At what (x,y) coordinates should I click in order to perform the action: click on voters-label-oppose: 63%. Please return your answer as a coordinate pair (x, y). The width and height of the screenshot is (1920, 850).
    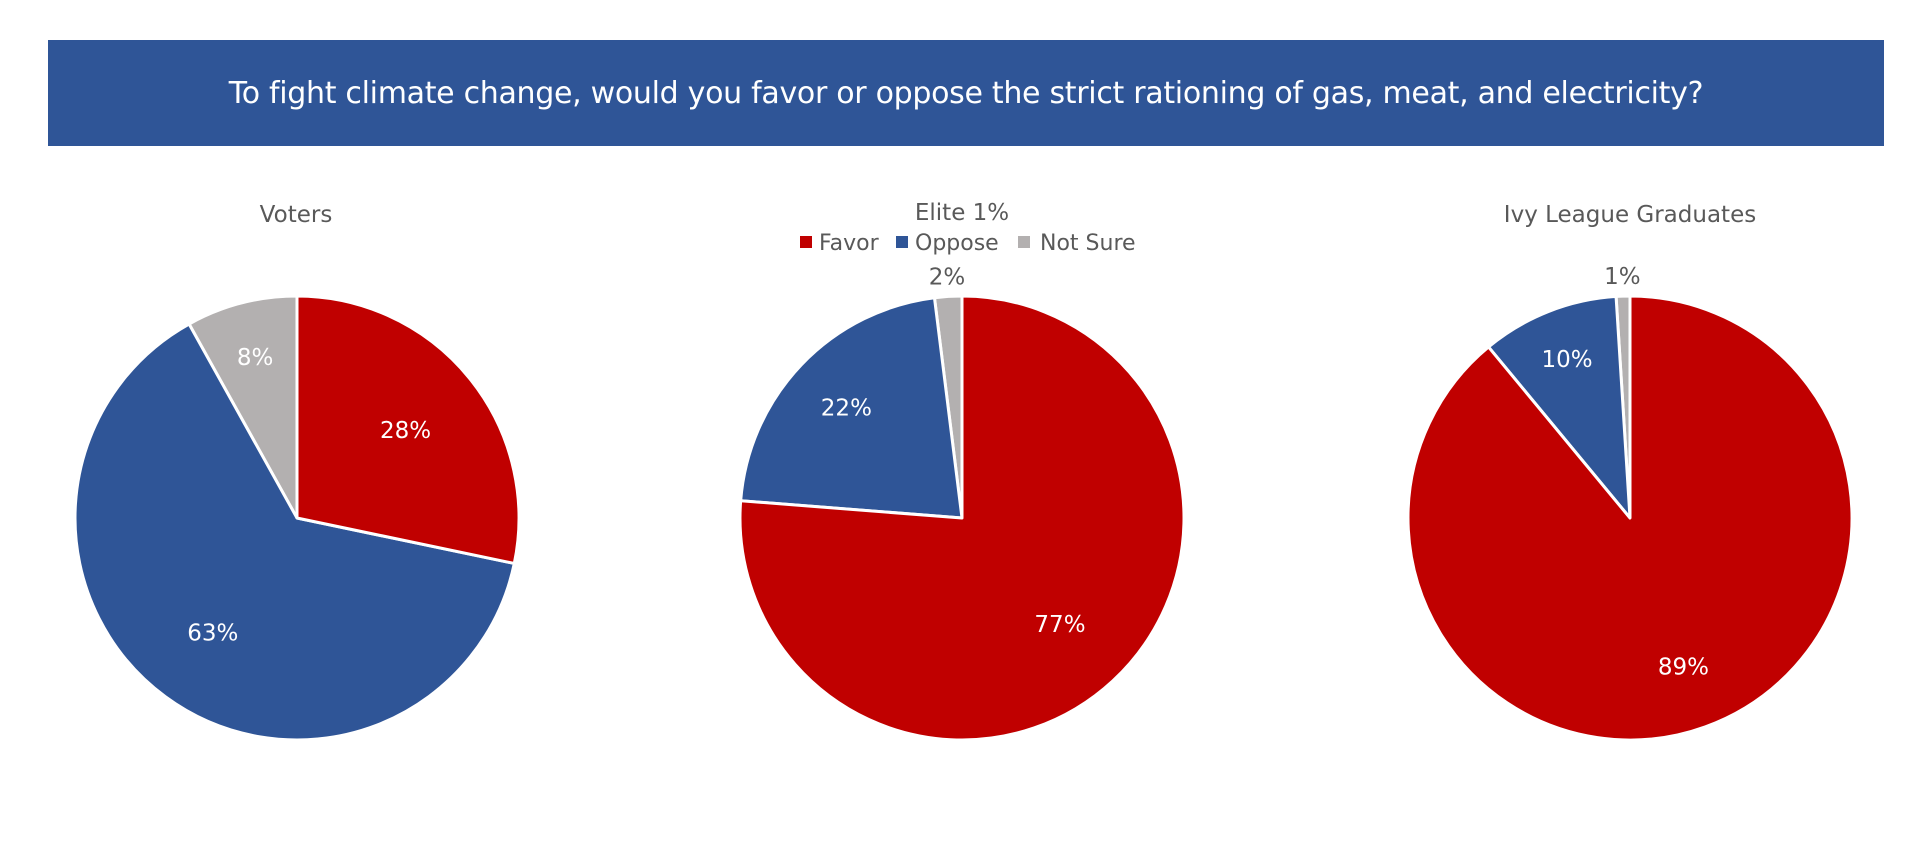
    Looking at the image, I should click on (212, 633).